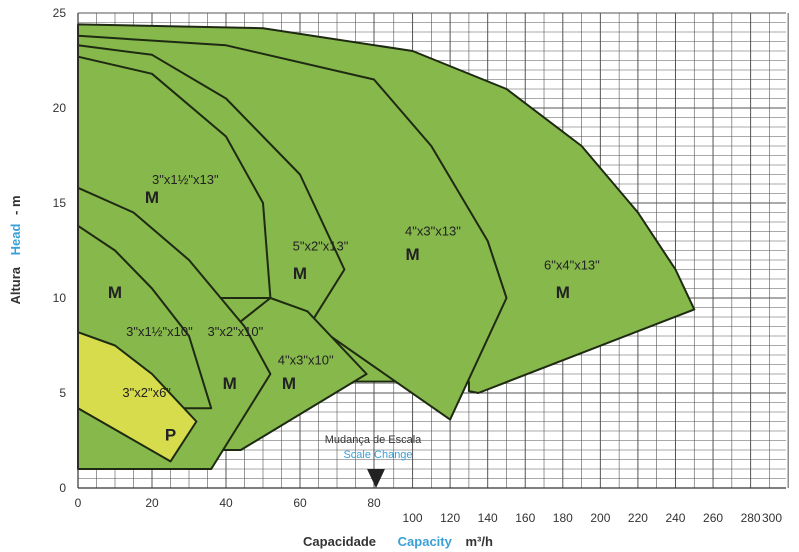 The height and width of the screenshot is (552, 799). What do you see at coordinates (638, 518) in the screenshot?
I see `x-tick-label: 220` at bounding box center [638, 518].